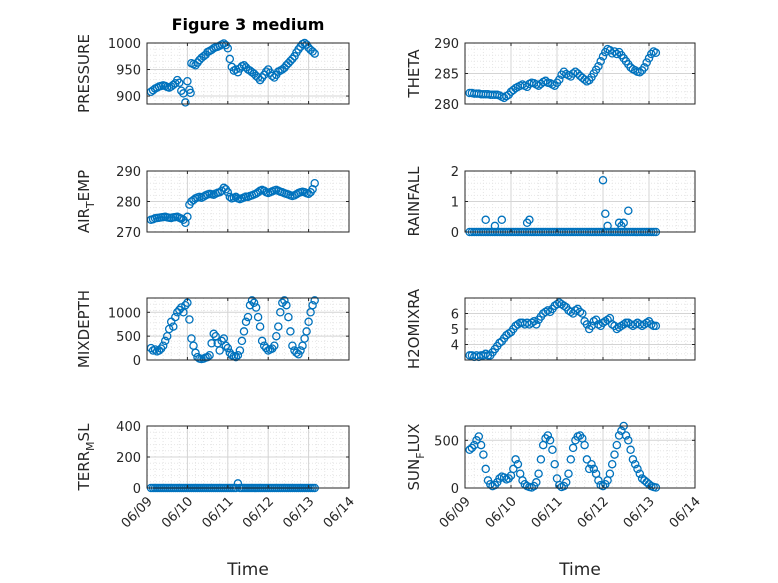  What do you see at coordinates (563, 330) in the screenshot?
I see `series-h2omixra` at bounding box center [563, 330].